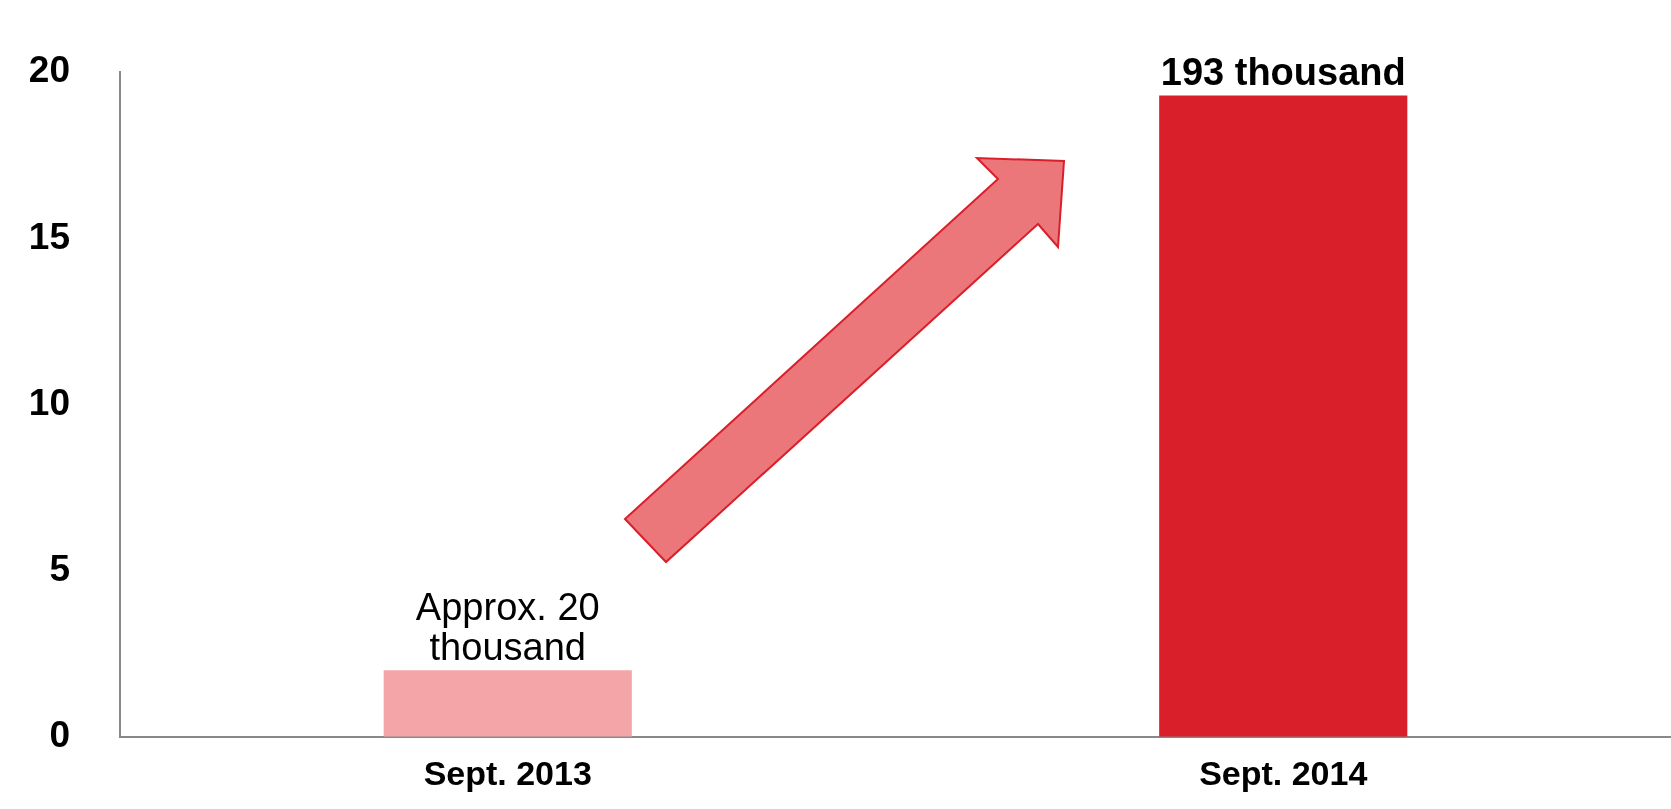 This screenshot has height=809, width=1671. Describe the element at coordinates (1283, 72) in the screenshot. I see `annotation: 193 thousand` at that location.